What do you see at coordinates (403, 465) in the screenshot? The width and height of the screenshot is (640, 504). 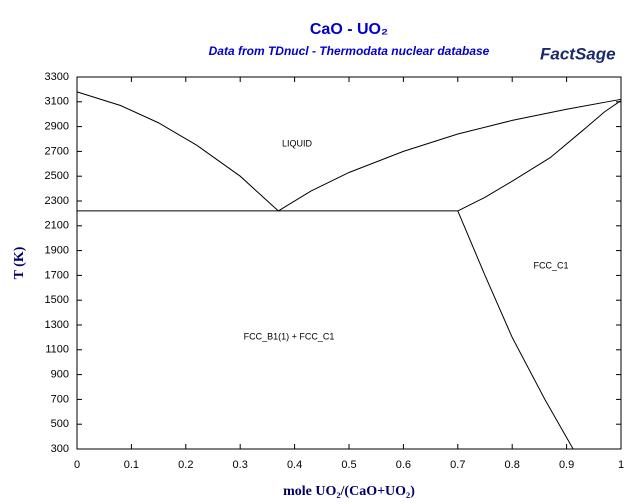 I see `x-tick-label: 0.6` at bounding box center [403, 465].